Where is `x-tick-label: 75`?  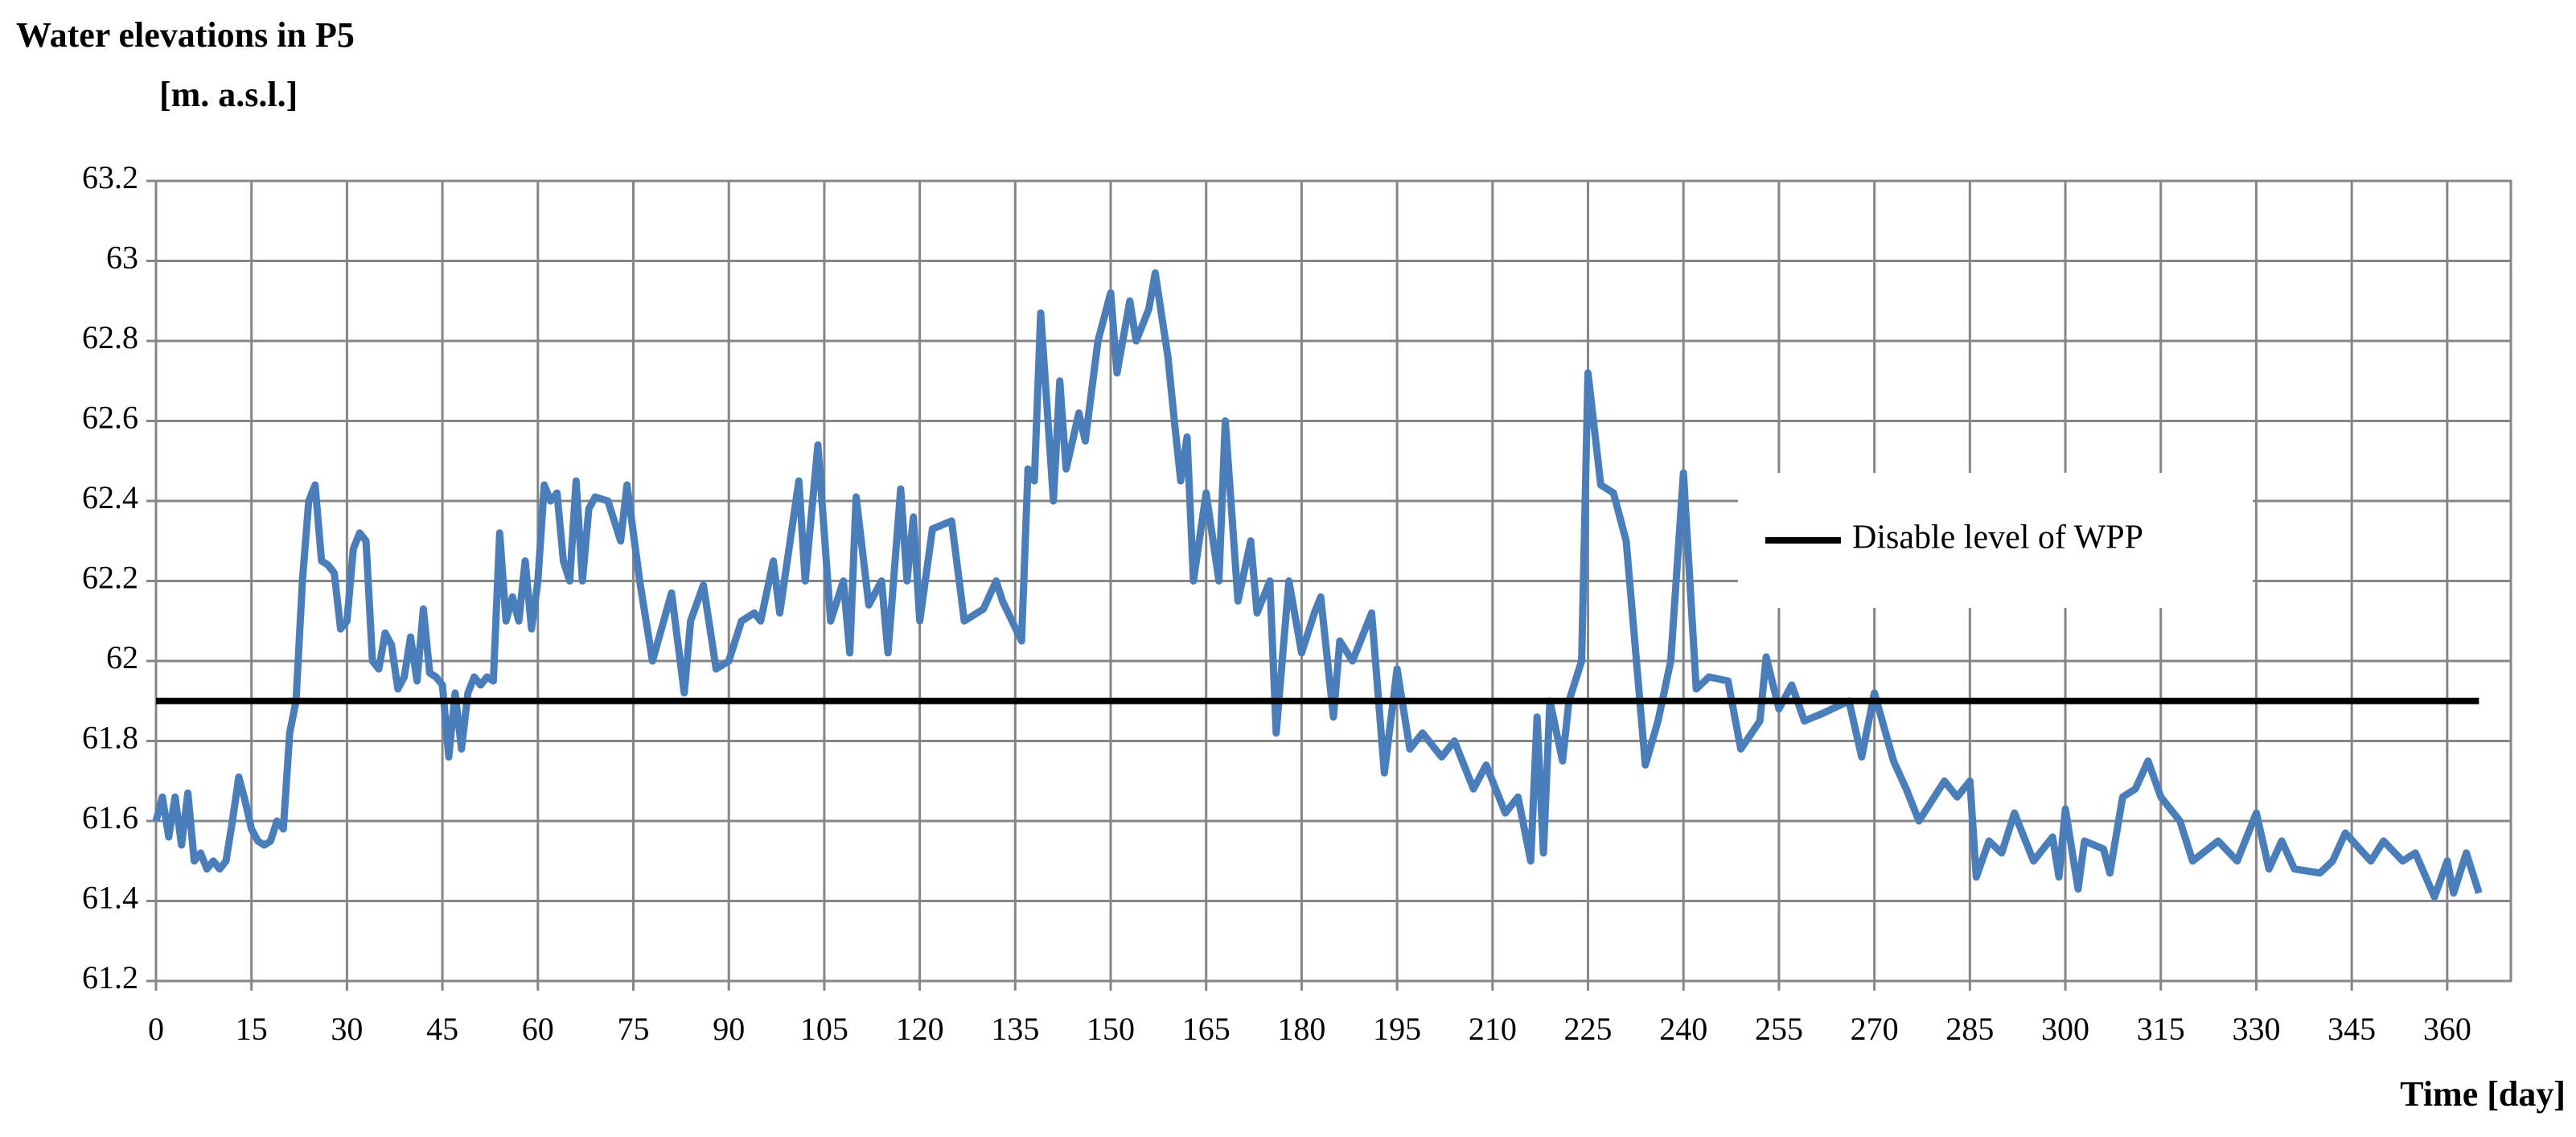
x-tick-label: 75 is located at coordinates (634, 1029).